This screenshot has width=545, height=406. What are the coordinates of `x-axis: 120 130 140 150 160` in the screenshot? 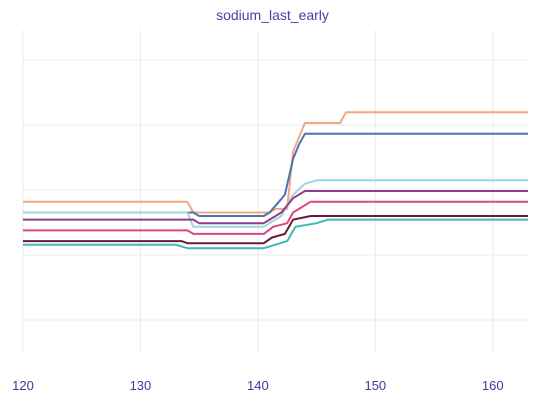 It's located at (257, 385).